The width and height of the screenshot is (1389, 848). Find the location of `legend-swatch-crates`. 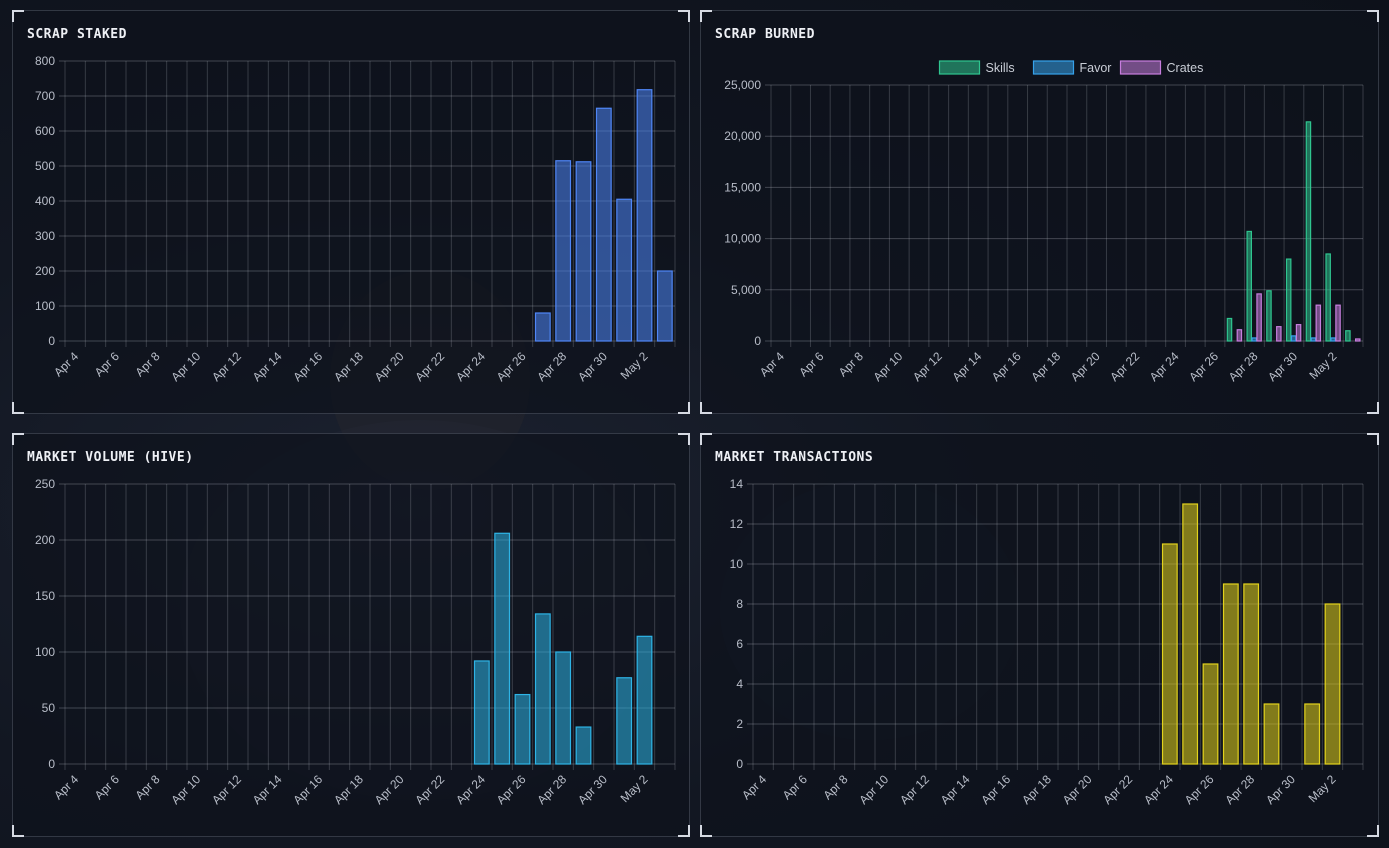

legend-swatch-crates is located at coordinates (1140, 67).